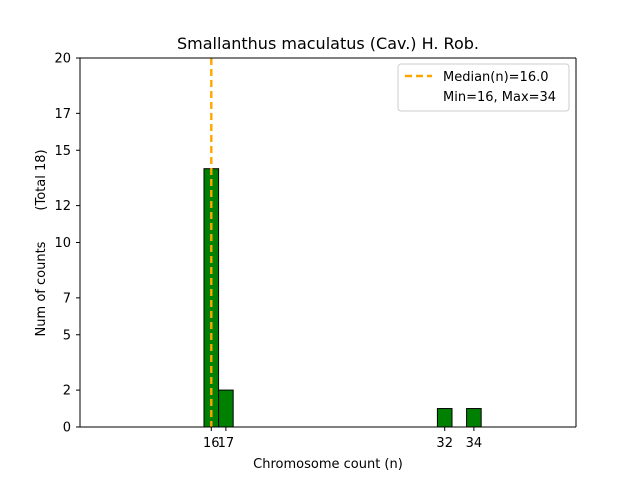 This screenshot has width=640, height=484. What do you see at coordinates (62, 59) in the screenshot?
I see `y-tick-label-20: 20` at bounding box center [62, 59].